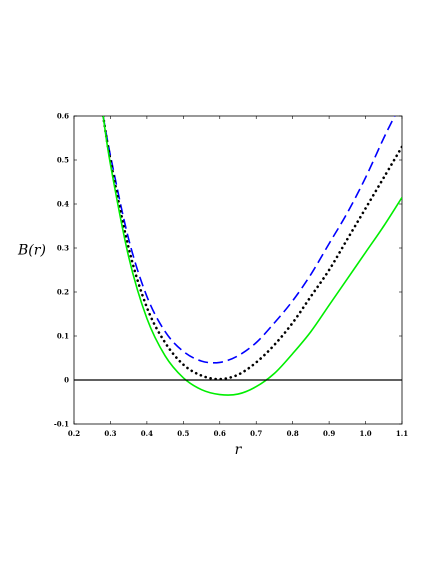 This screenshot has height=564, width=436. What do you see at coordinates (365, 433) in the screenshot?
I see `x-tick-label: 1.0` at bounding box center [365, 433].